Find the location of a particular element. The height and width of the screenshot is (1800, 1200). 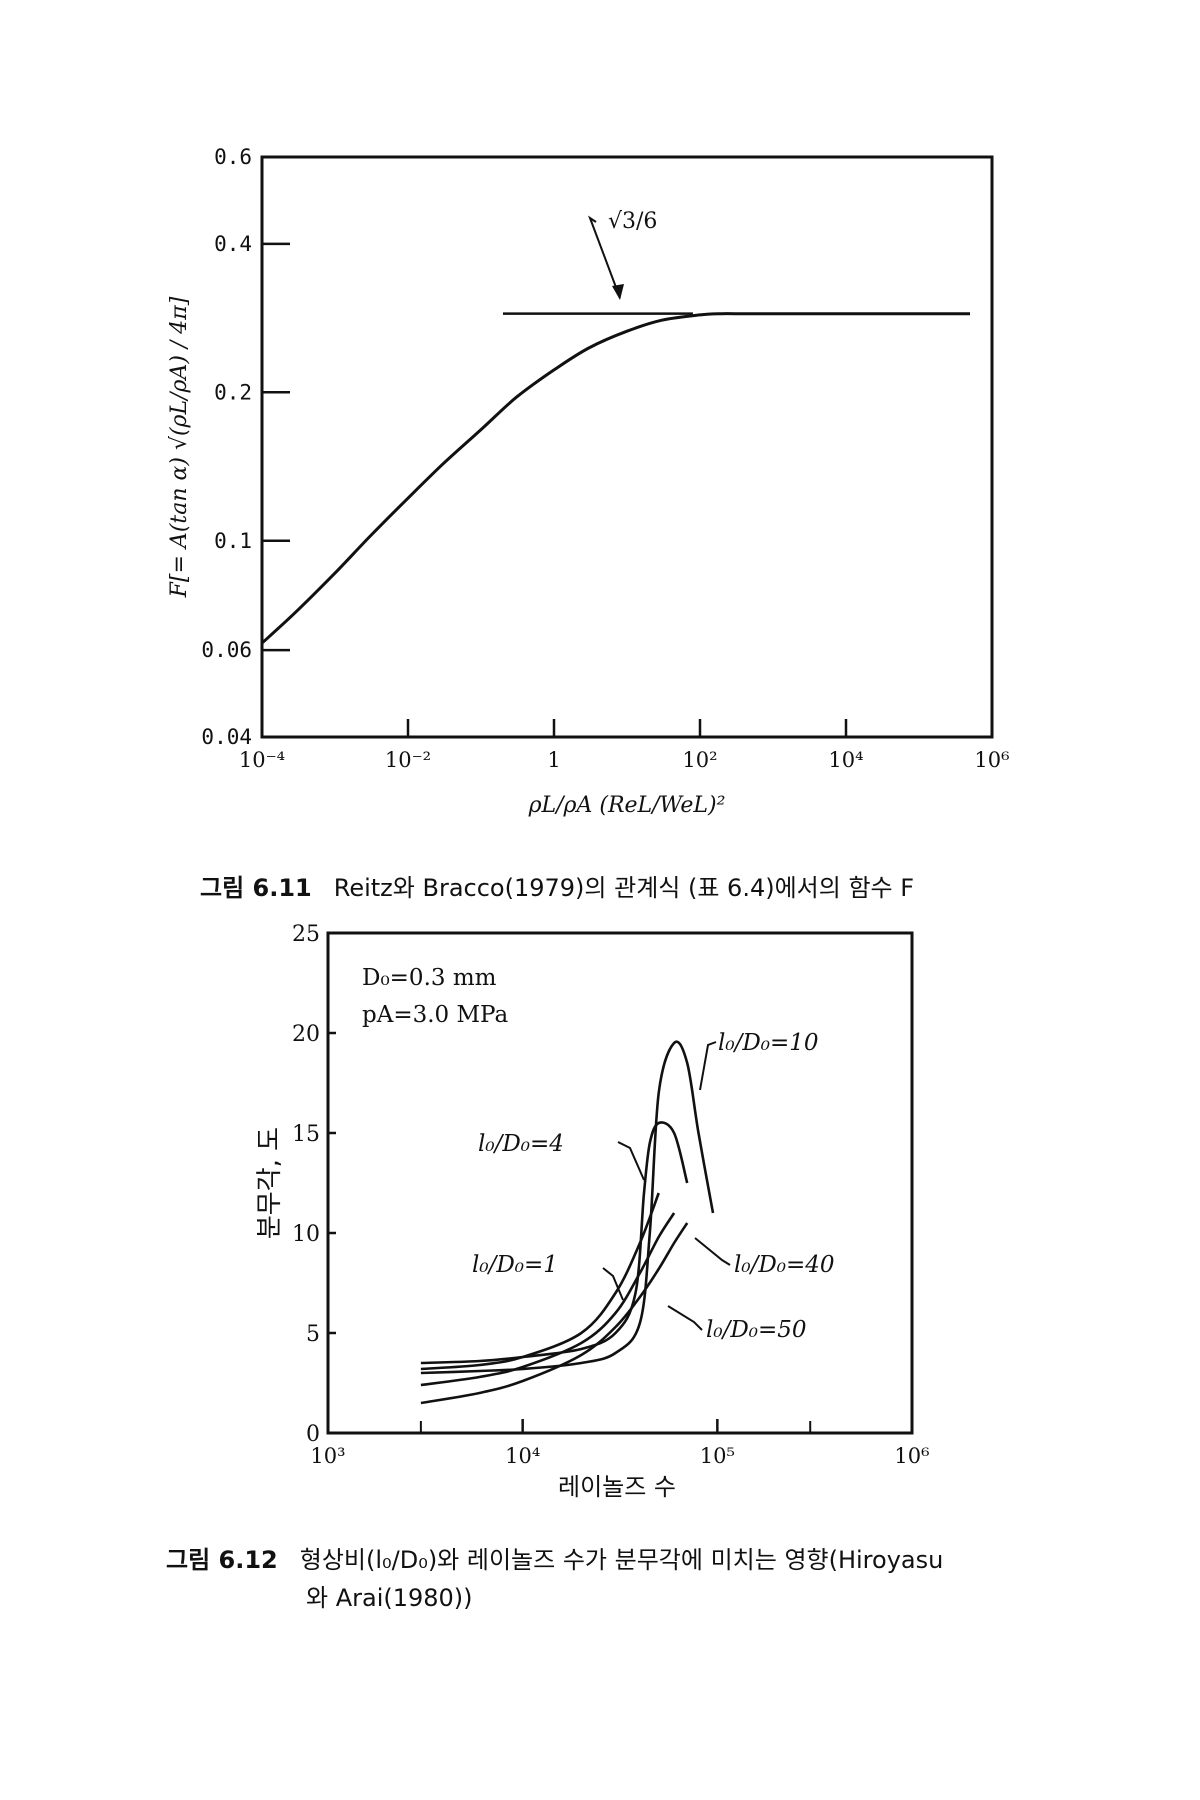

y-tick-label: 25 is located at coordinates (306, 934).